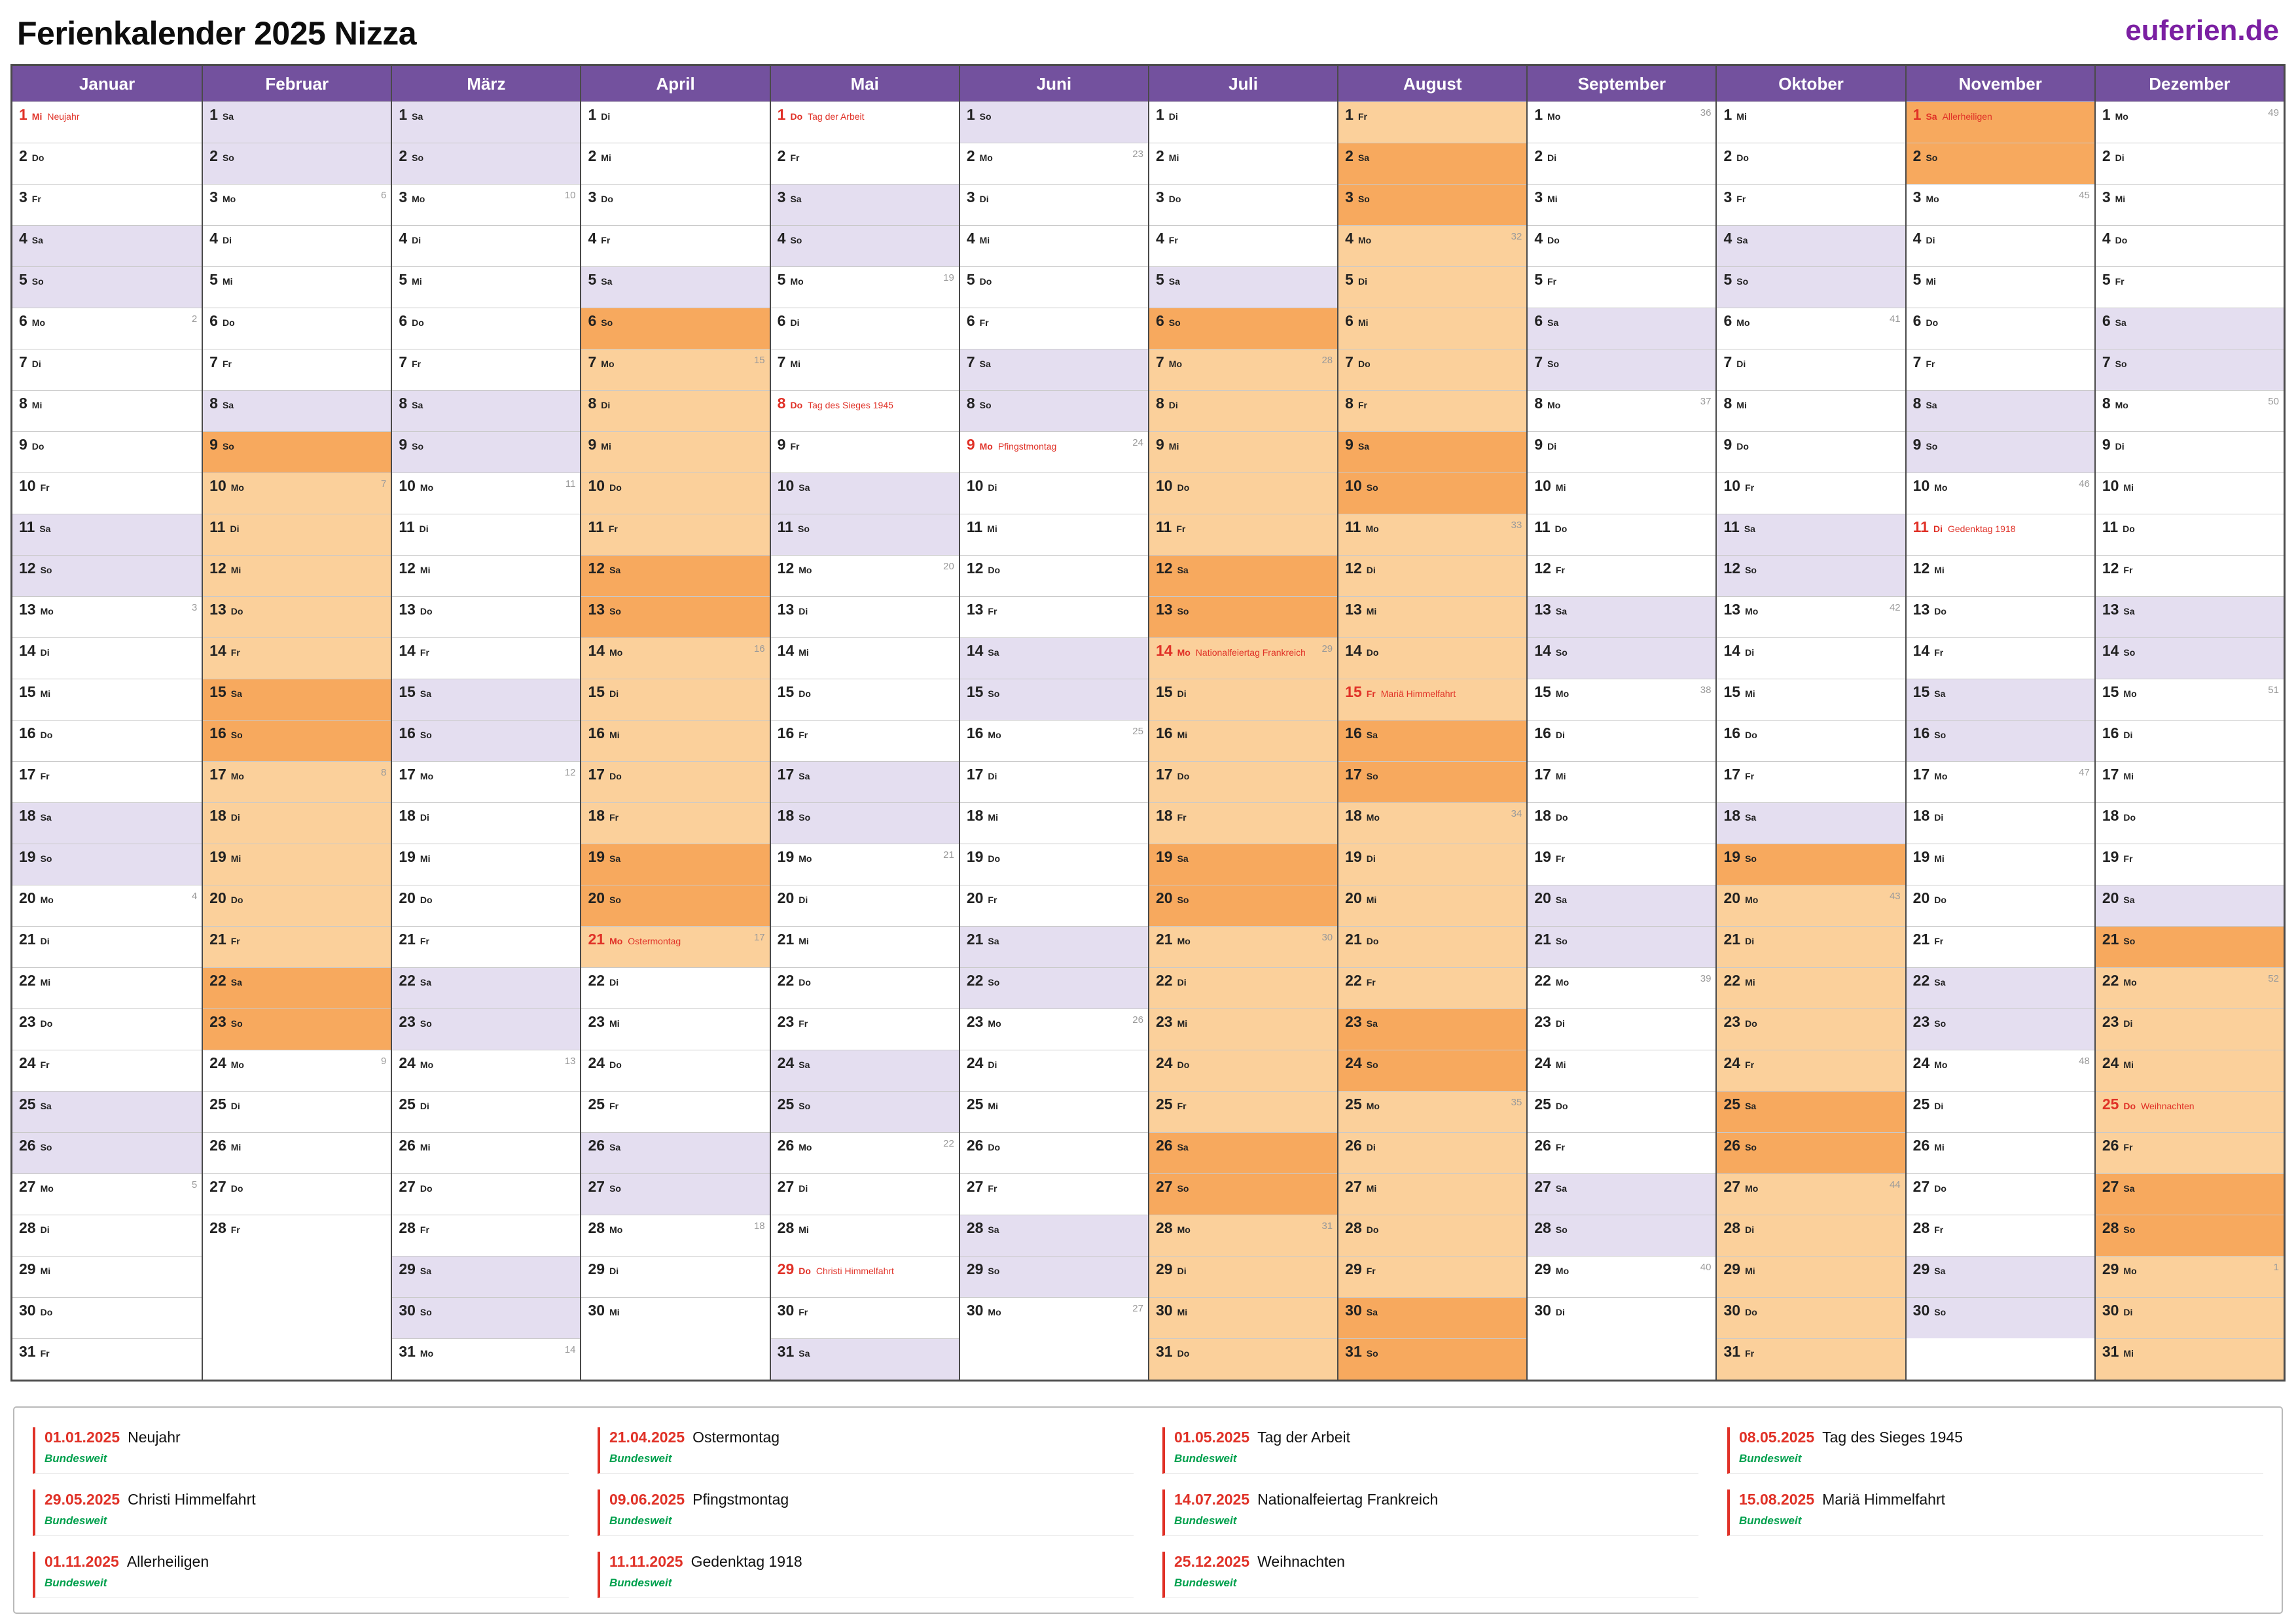 This screenshot has height=1623, width=2296. What do you see at coordinates (1811, 1029) in the screenshot?
I see `day-cell: 23 Do` at bounding box center [1811, 1029].